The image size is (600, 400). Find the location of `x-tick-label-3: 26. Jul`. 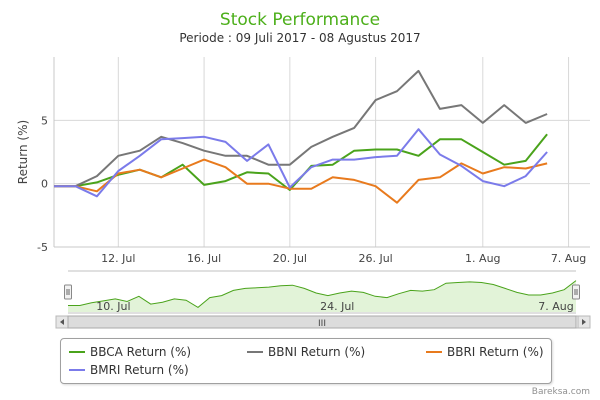

x-tick-label-3: 26. Jul is located at coordinates (375, 258).